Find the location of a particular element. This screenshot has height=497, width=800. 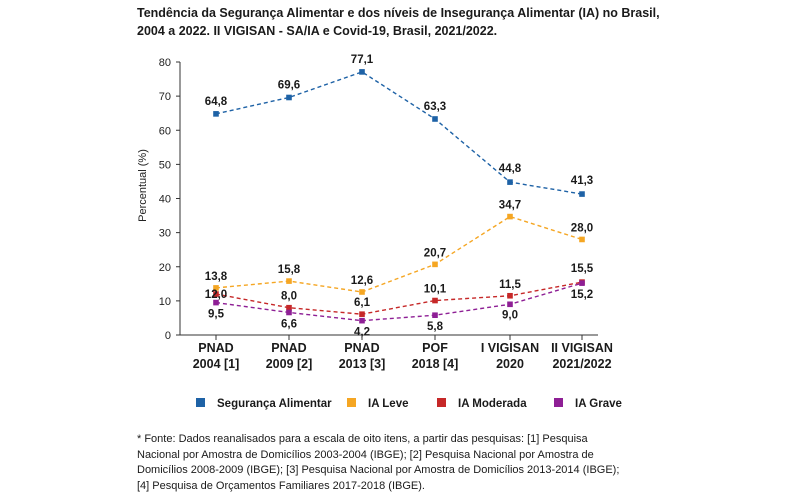

x-tick-label: 2013 [3] is located at coordinates (362, 364).